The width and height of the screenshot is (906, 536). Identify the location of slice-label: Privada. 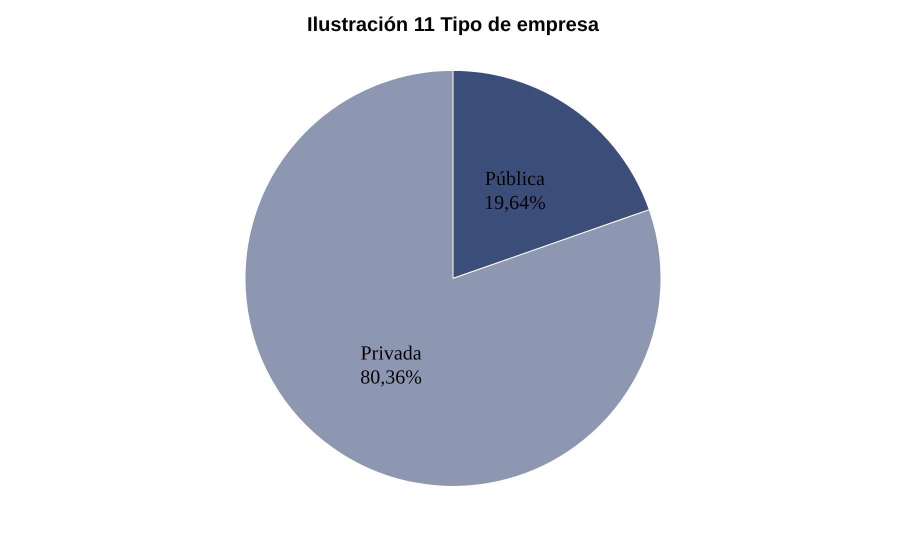
(391, 353).